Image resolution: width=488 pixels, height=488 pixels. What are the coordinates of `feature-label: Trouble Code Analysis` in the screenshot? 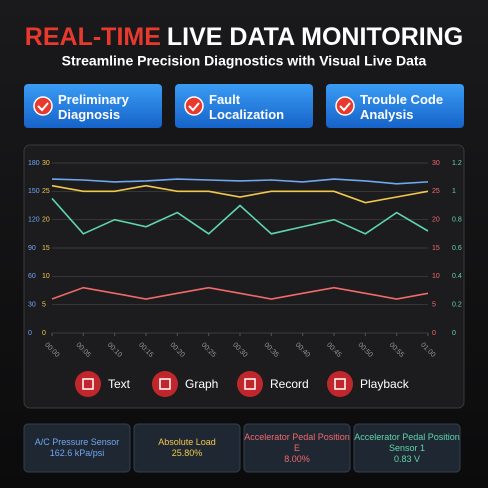 It's located at (402, 107).